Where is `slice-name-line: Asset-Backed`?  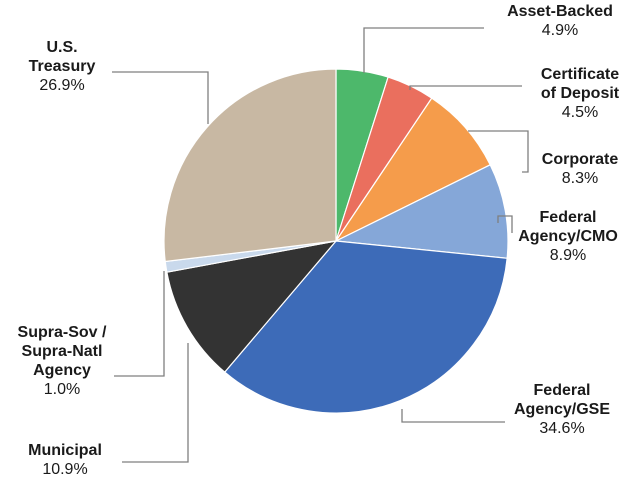
slice-name-line: Asset-Backed is located at coordinates (560, 11).